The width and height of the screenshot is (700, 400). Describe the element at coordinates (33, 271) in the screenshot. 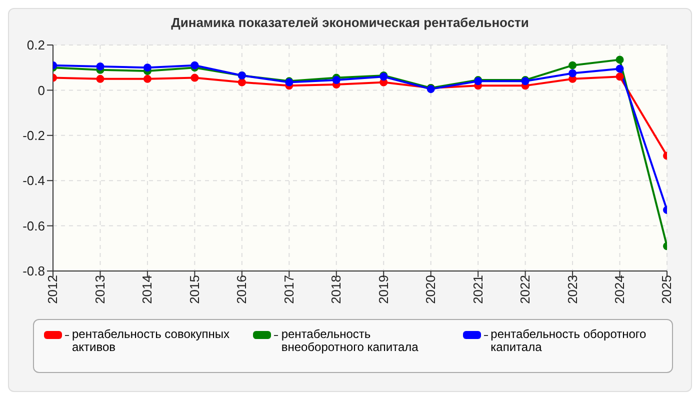

I see `y-tick-label: -0.8` at that location.